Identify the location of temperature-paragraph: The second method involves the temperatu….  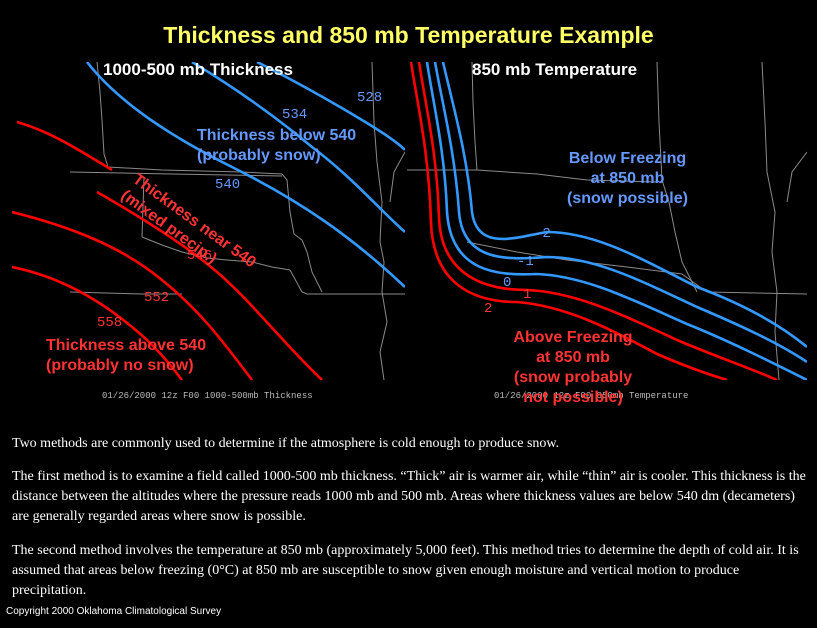
(405, 570).